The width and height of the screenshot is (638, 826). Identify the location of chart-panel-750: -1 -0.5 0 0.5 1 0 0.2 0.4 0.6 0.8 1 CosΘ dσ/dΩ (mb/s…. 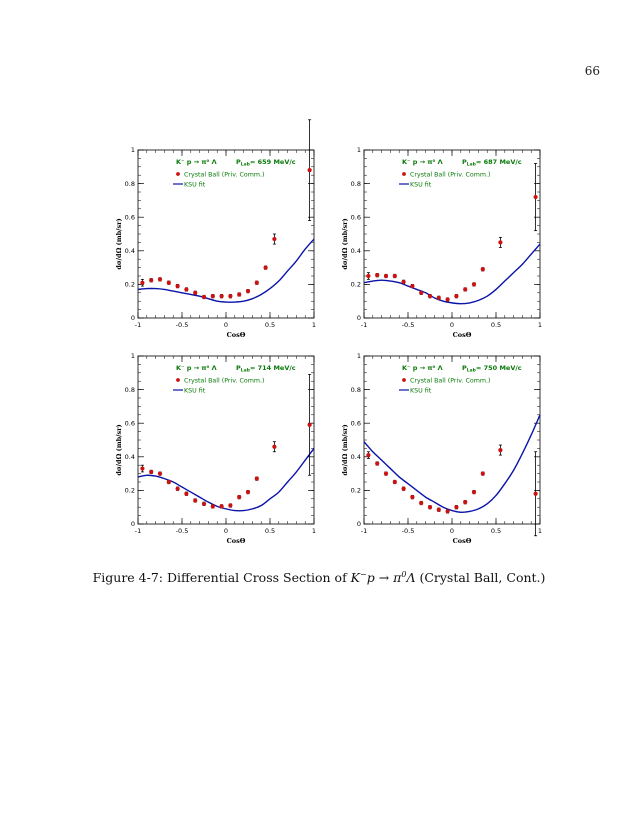
(446, 453).